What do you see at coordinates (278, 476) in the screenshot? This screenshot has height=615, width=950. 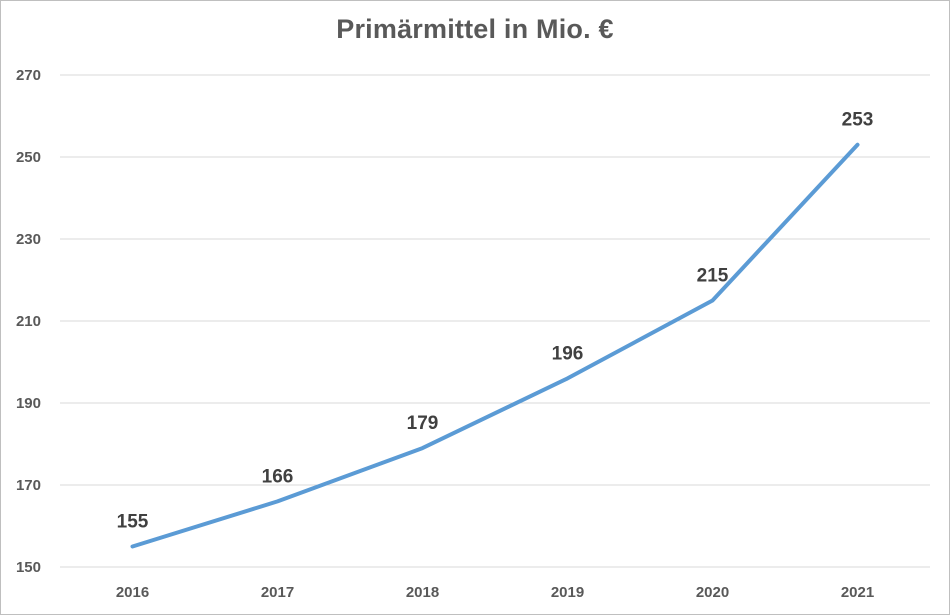 I see `data-label-2017: 166` at bounding box center [278, 476].